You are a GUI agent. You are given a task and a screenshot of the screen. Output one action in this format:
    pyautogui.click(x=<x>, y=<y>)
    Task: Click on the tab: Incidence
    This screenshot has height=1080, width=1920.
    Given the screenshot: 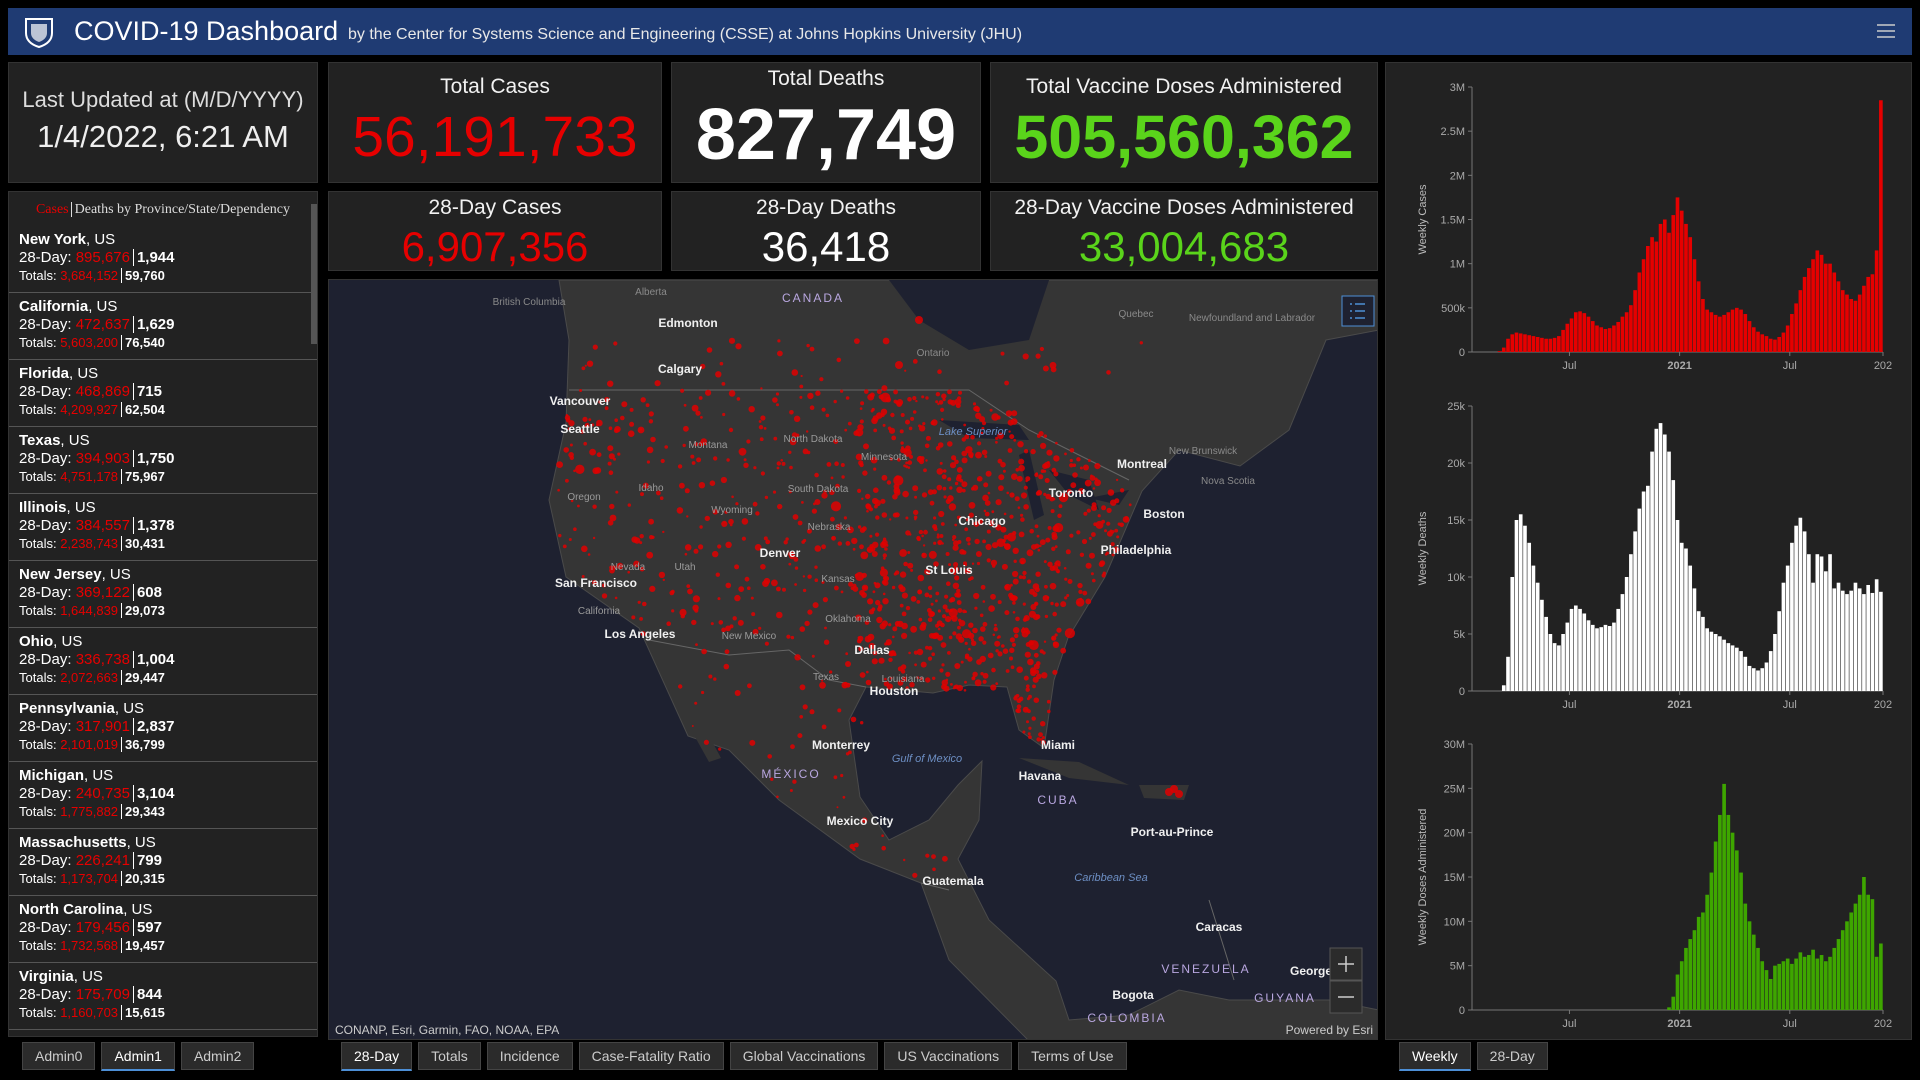 What is the action you would take?
    pyautogui.click(x=529, y=1056)
    